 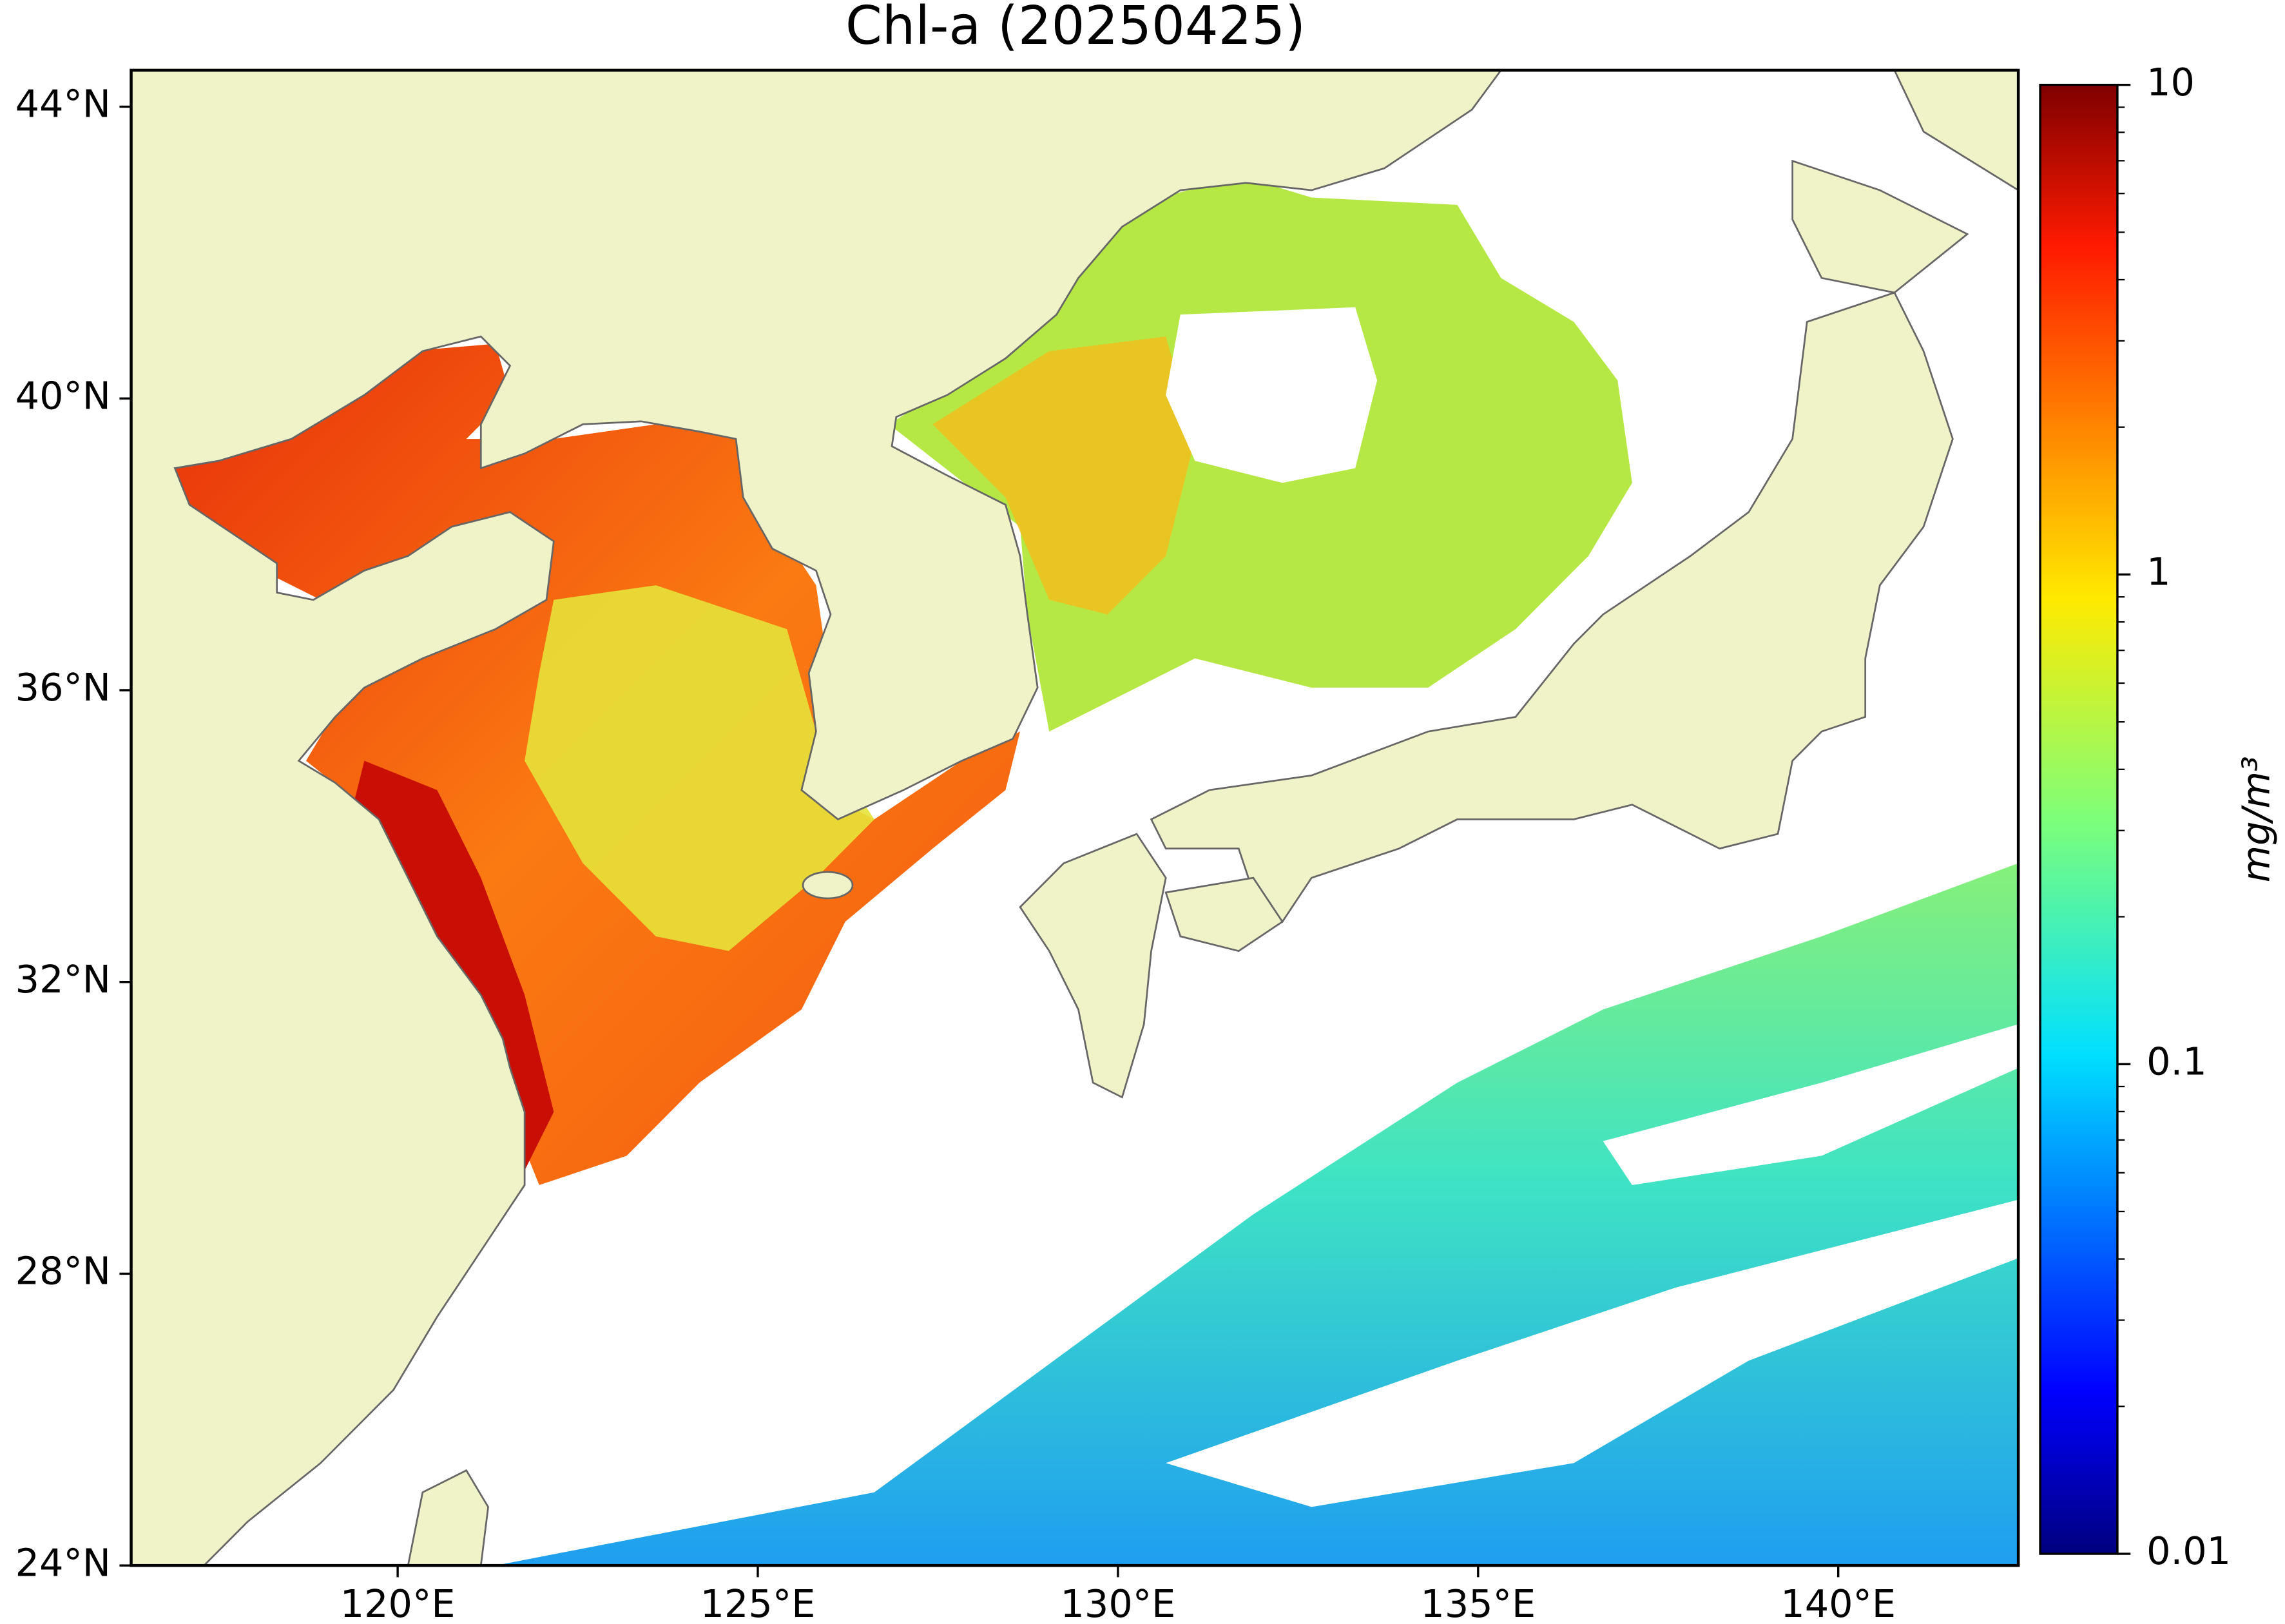 I want to click on x-tick-label: 120°E, so click(x=398, y=1603).